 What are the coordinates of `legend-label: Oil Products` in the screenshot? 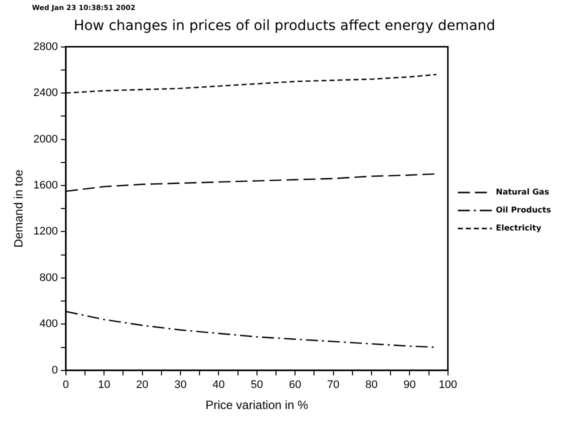 It's located at (524, 210).